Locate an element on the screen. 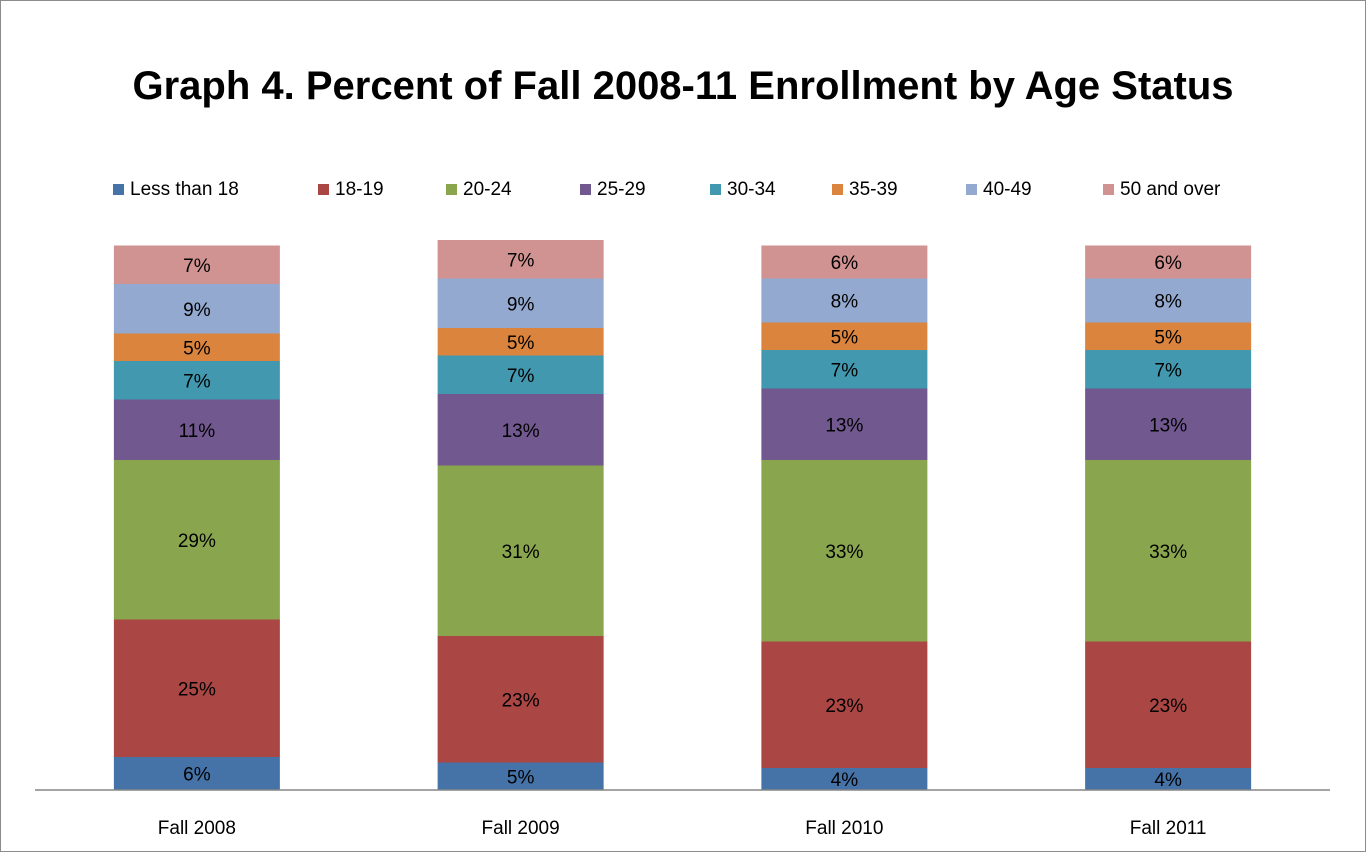 This screenshot has width=1366, height=852. data-label: 11% is located at coordinates (197, 431).